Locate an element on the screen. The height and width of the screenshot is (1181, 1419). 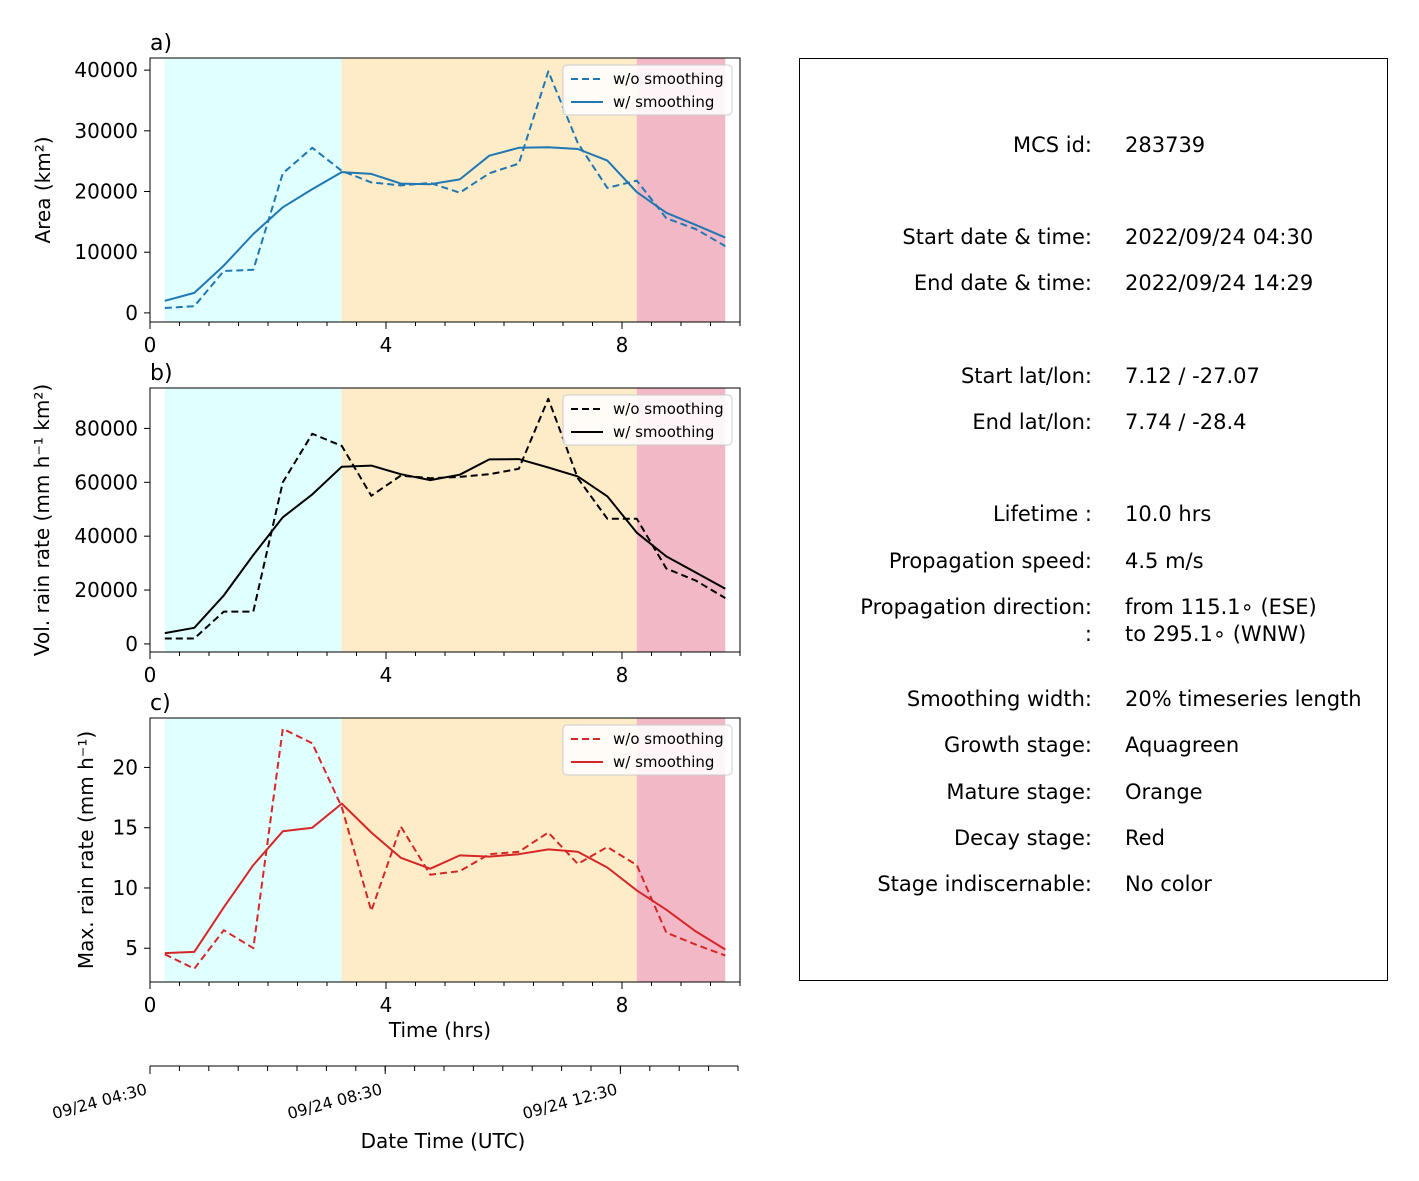
info-value: 2022/09/24 14:29 is located at coordinates (1219, 283).